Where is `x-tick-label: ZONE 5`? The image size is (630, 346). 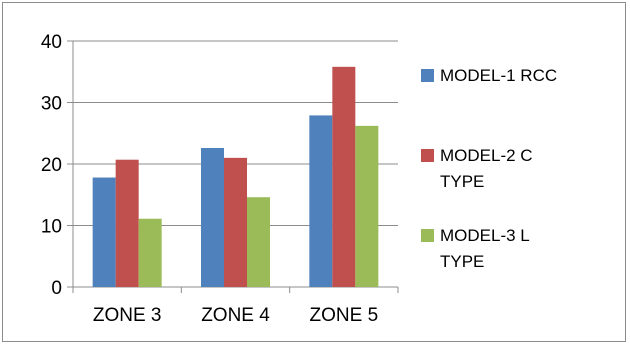 x-tick-label: ZONE 5 is located at coordinates (344, 315).